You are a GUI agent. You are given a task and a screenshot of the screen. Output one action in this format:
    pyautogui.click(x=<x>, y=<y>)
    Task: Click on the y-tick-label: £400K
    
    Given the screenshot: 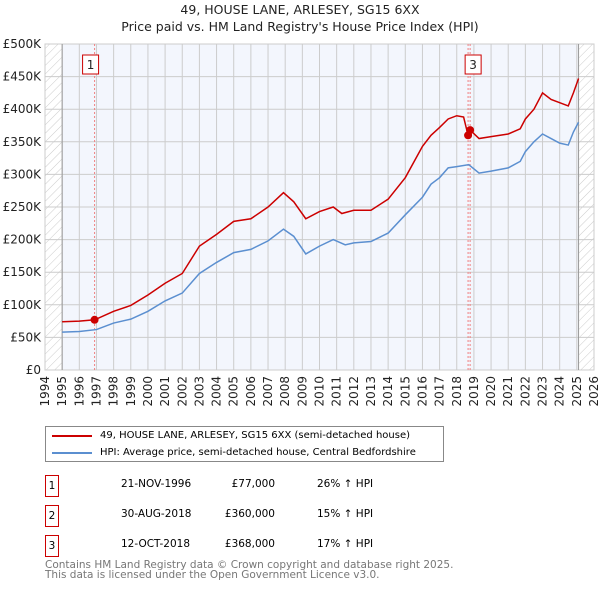 What is the action you would take?
    pyautogui.click(x=23, y=109)
    